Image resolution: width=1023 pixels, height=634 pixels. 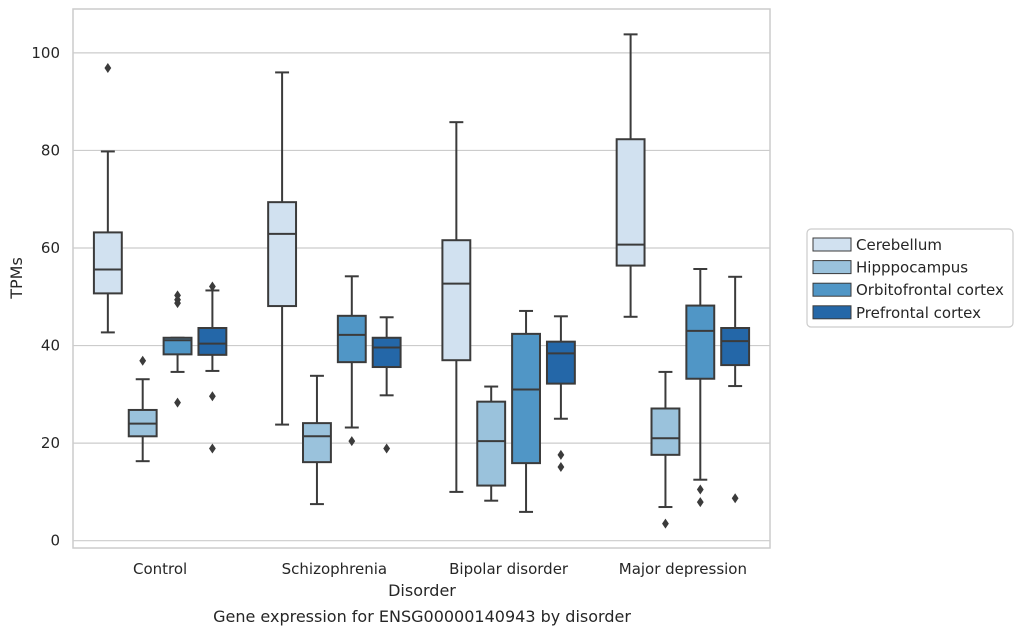 What do you see at coordinates (160, 569) in the screenshot?
I see `x-tick-label-control: Control` at bounding box center [160, 569].